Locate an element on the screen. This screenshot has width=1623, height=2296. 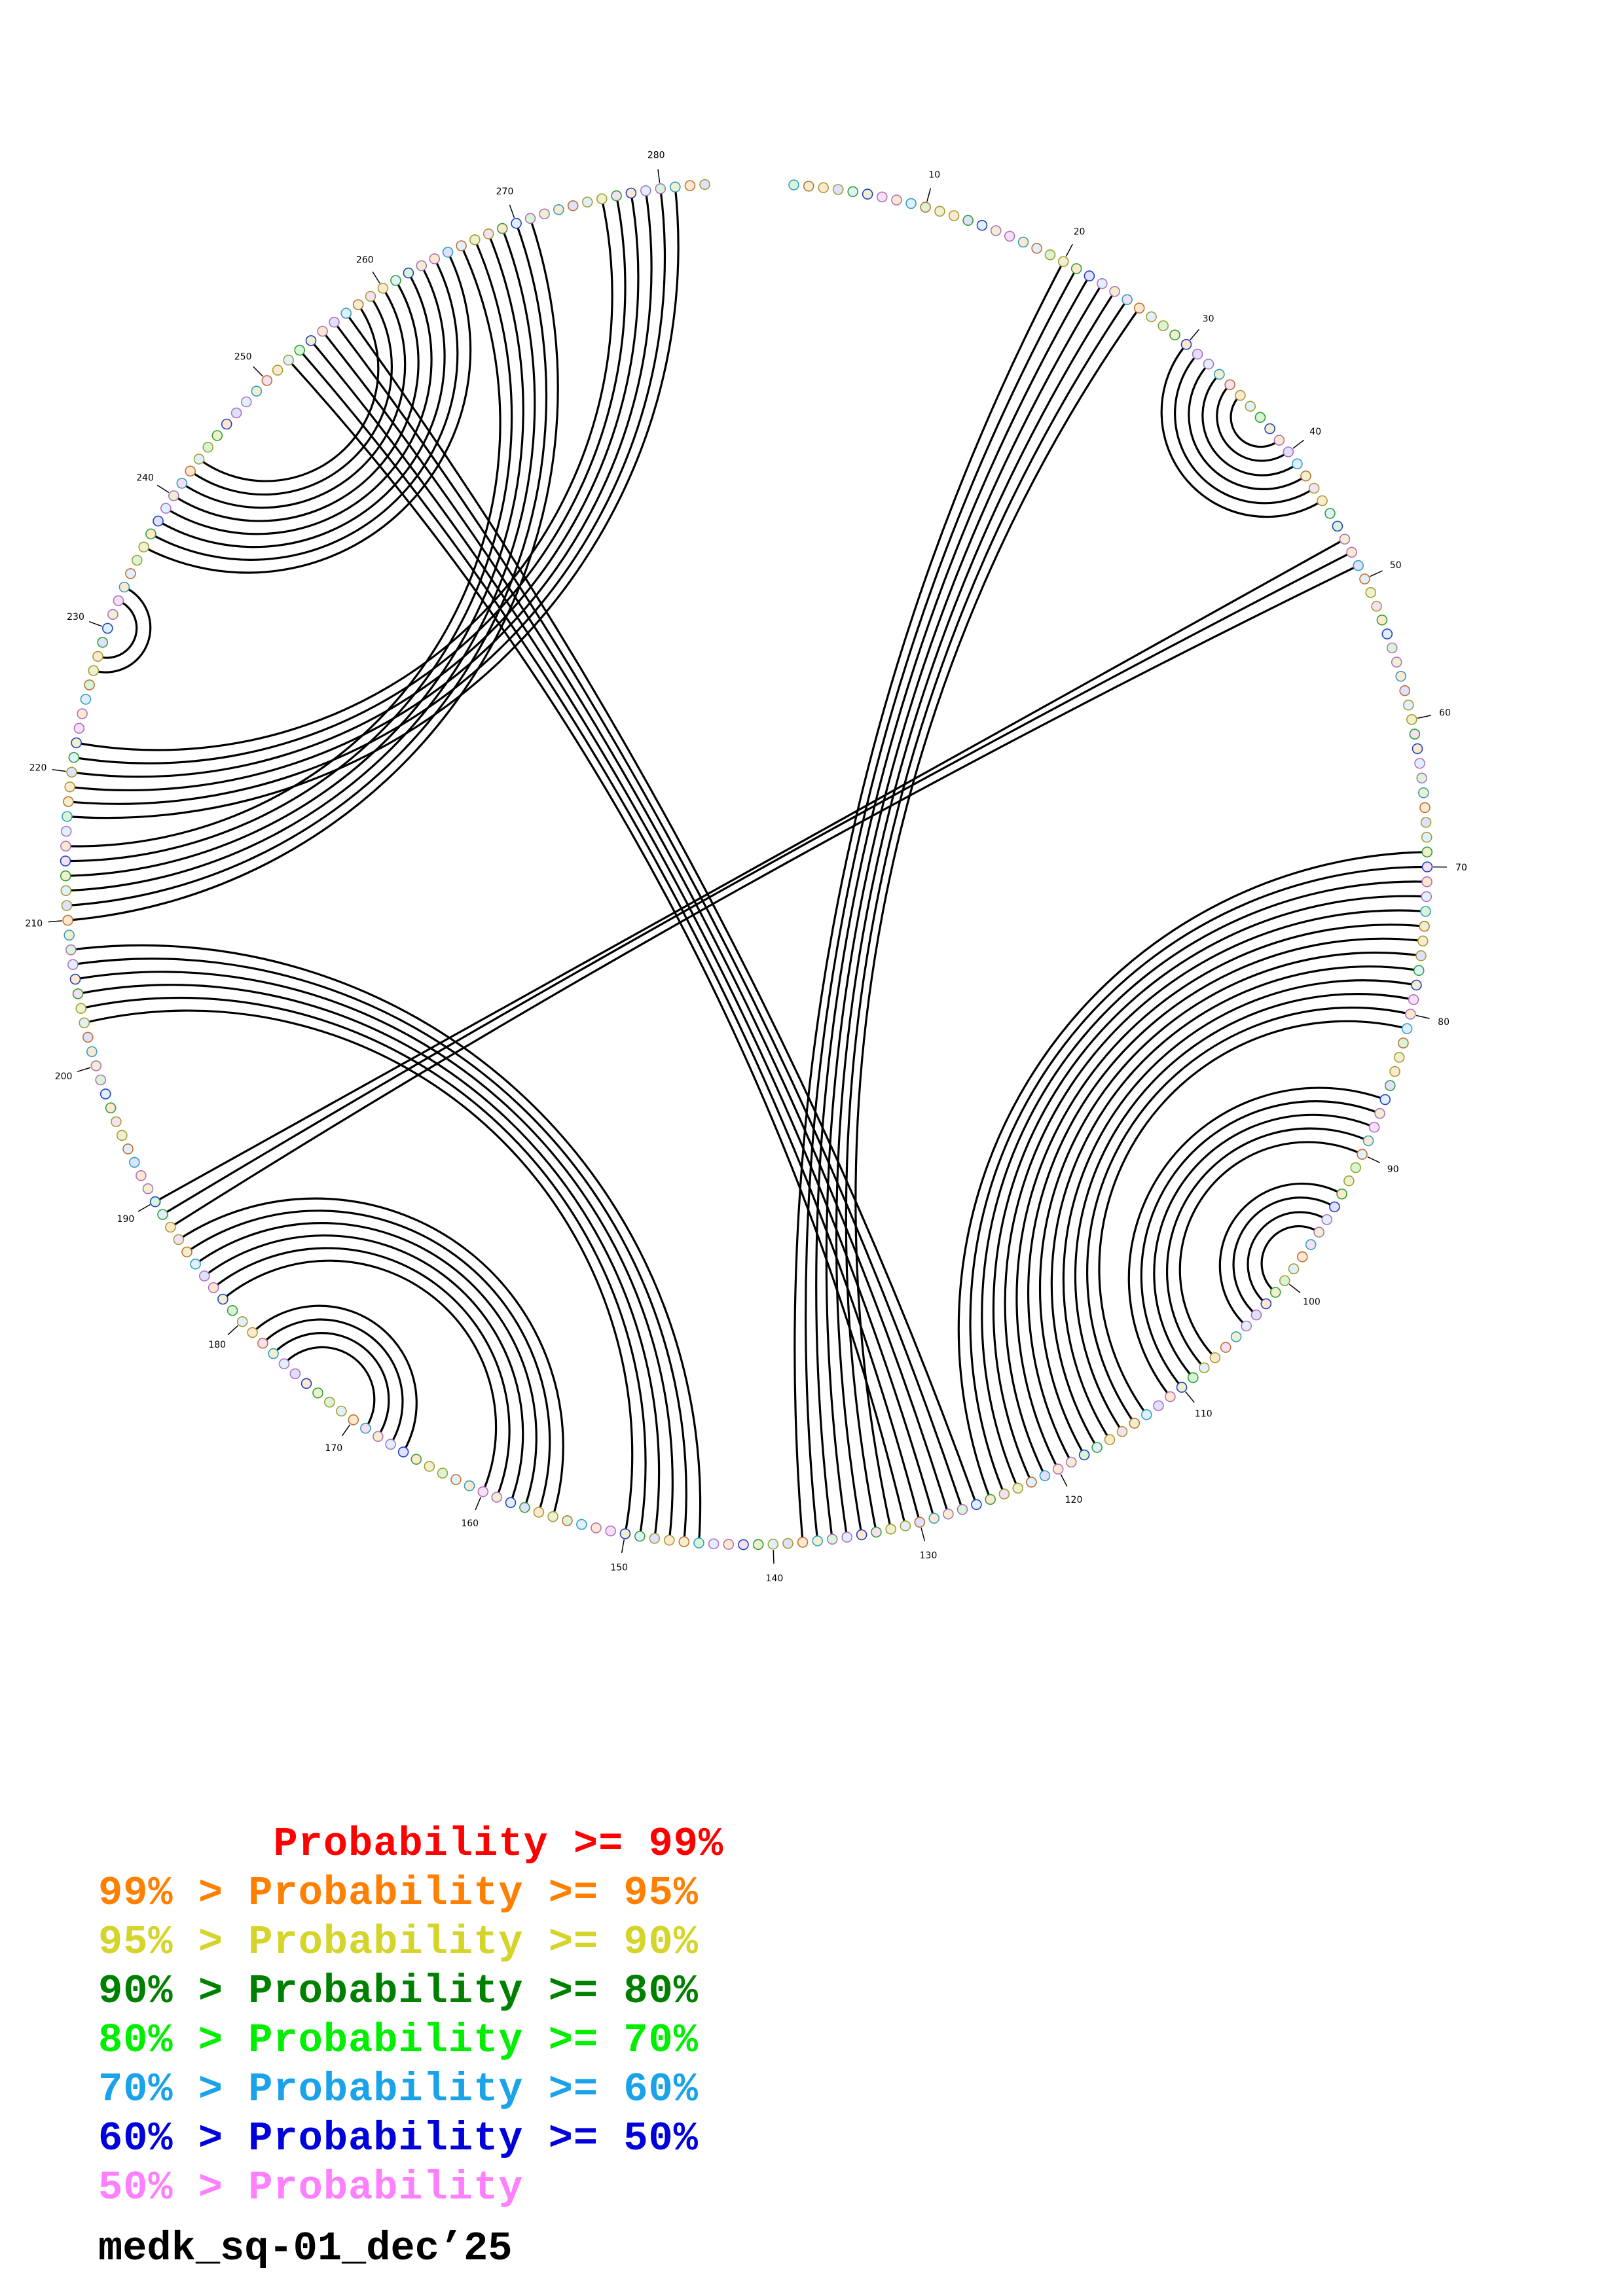
tick-label: 180 is located at coordinates (217, 1345).